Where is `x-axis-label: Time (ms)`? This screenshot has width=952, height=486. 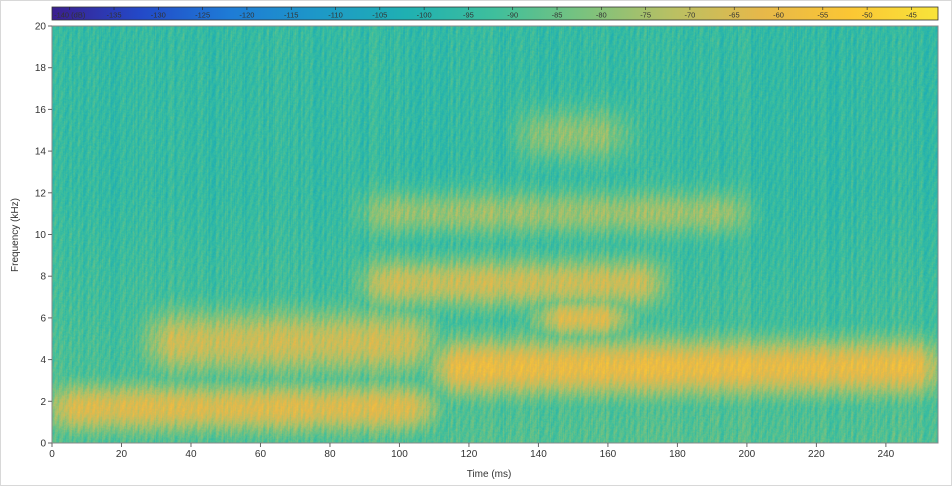 x-axis-label: Time (ms) is located at coordinates (489, 474).